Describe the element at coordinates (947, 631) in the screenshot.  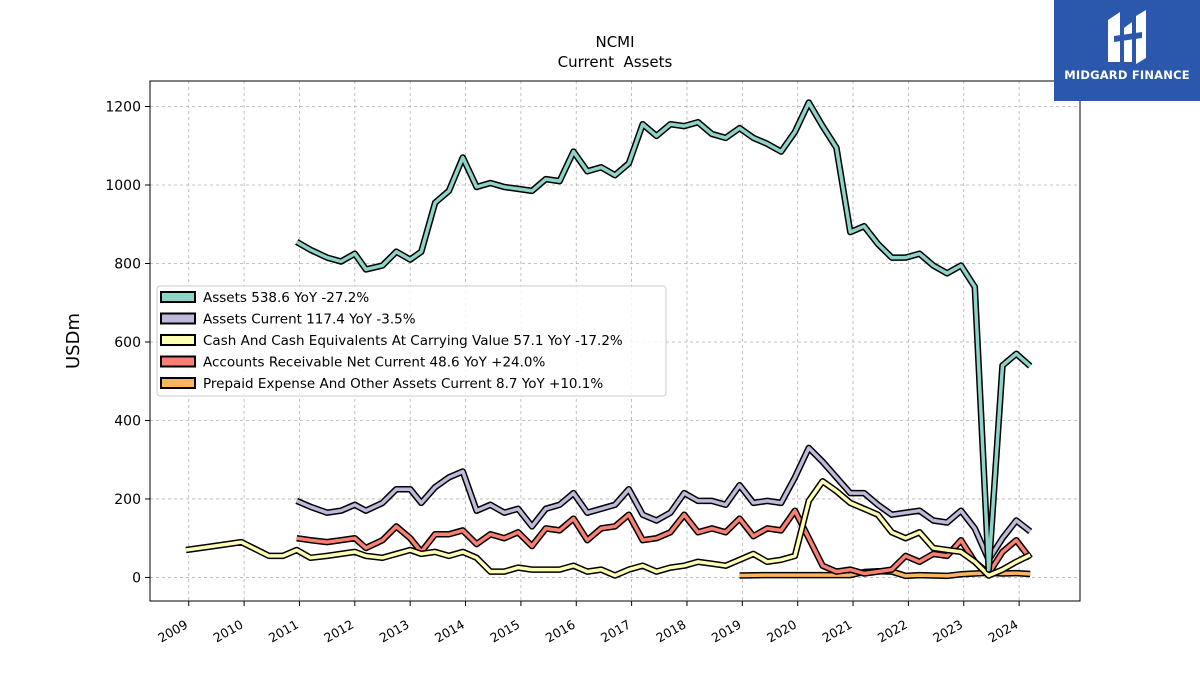
I see `x-tick-label: 2023` at that location.